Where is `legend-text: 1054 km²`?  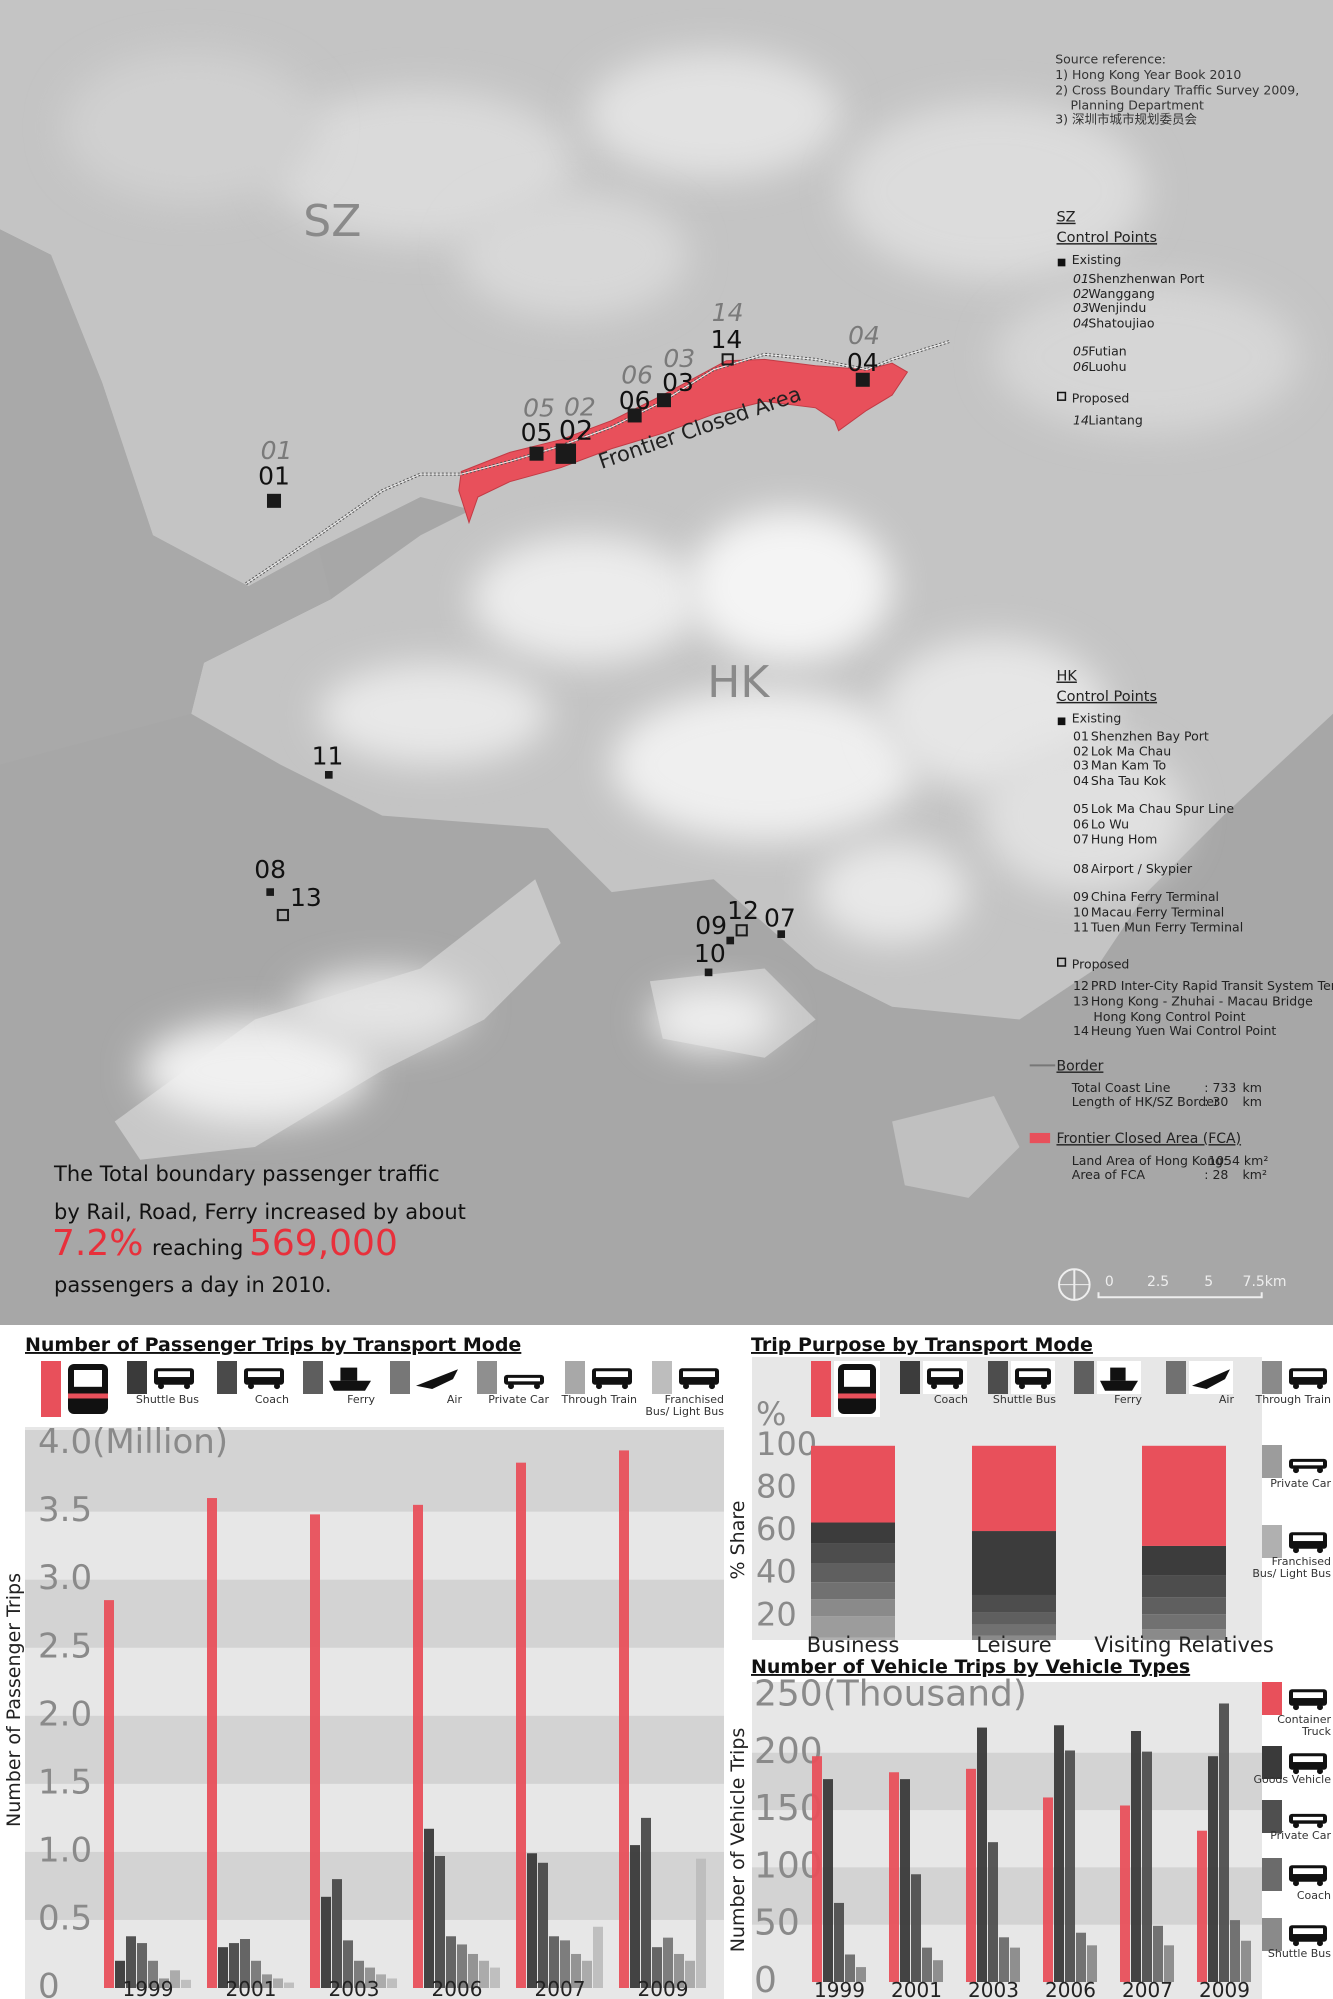
legend-text: 1054 km² is located at coordinates (1238, 1160).